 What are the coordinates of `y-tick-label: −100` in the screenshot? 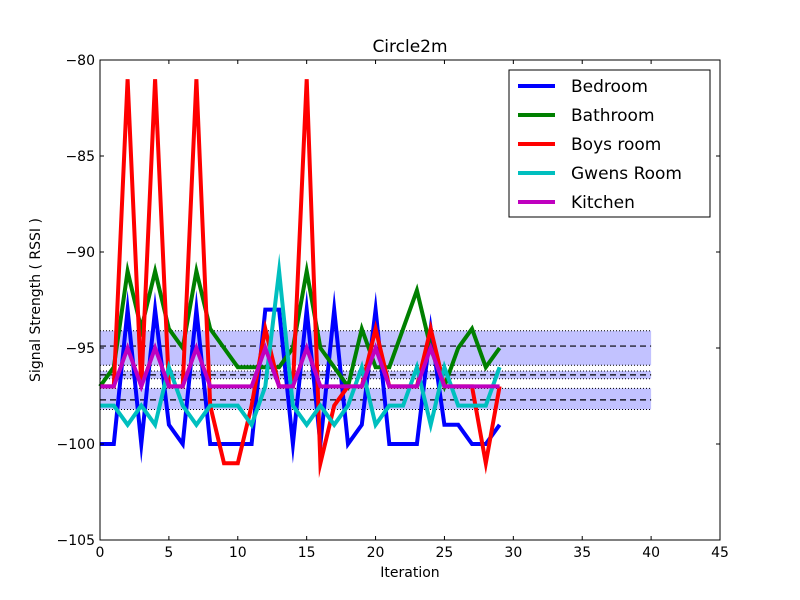 It's located at (76, 445).